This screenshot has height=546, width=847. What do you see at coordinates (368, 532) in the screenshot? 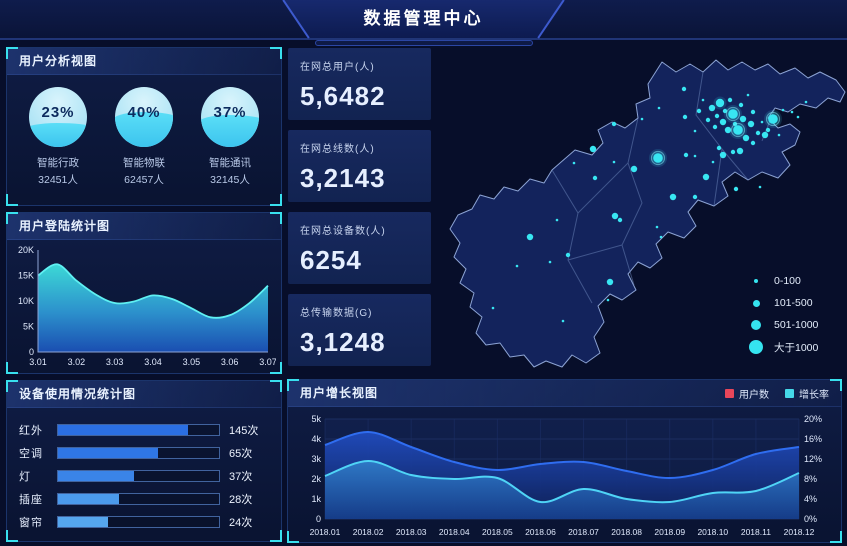
I see `axis-tick-label: 2018.02` at bounding box center [368, 532].